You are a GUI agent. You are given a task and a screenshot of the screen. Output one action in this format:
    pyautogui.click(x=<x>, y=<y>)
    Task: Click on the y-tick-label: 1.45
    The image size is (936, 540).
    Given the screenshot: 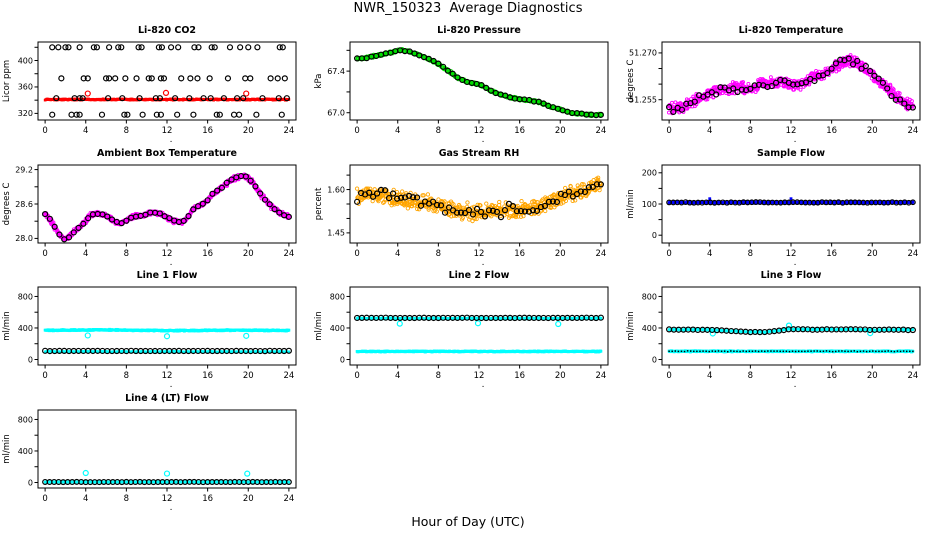 What is the action you would take?
    pyautogui.click(x=336, y=233)
    